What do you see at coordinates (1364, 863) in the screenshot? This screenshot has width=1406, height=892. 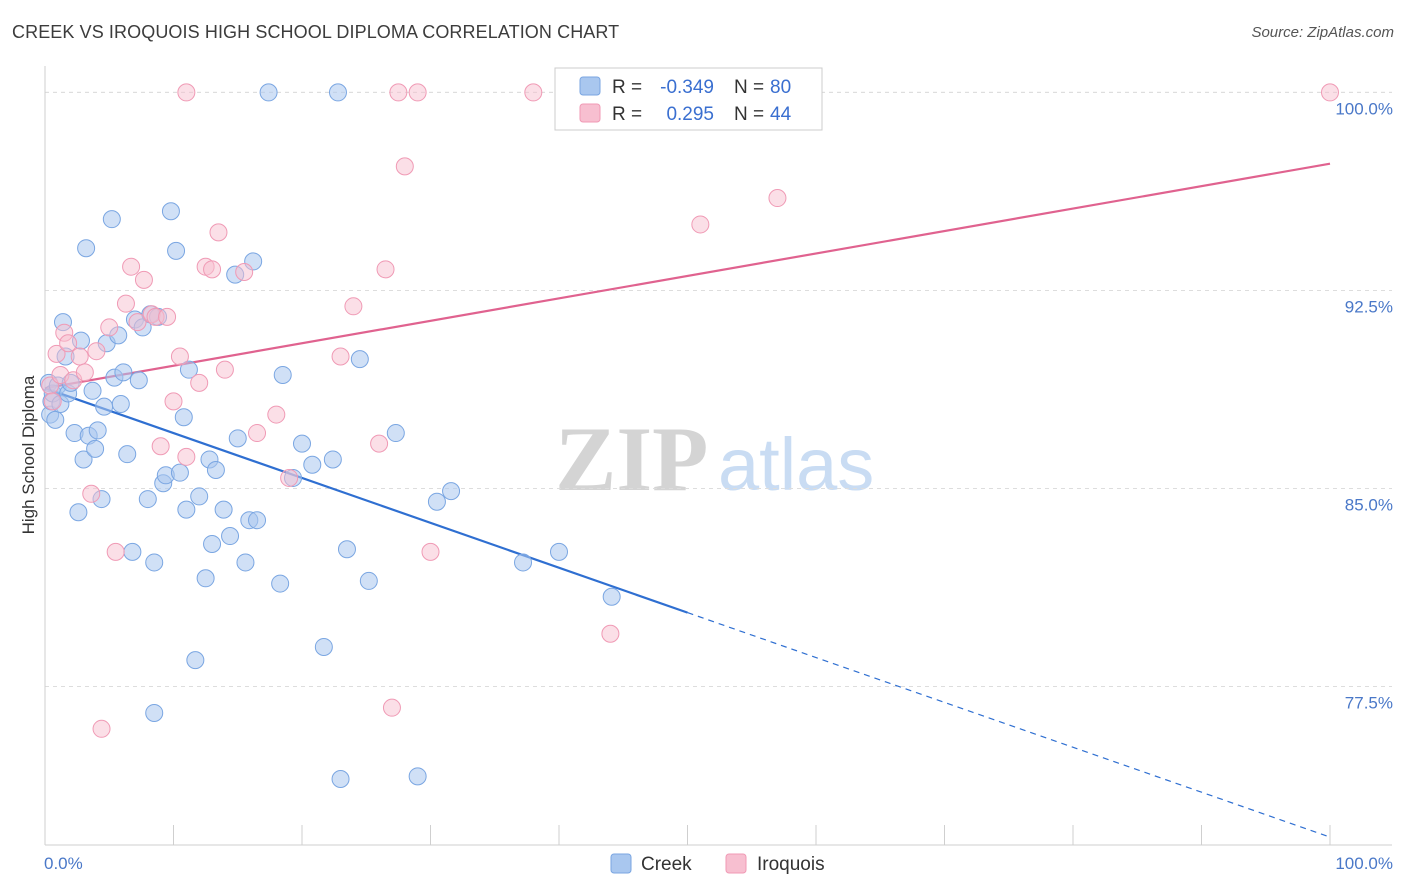 I see `x-tick-label: 100.0%` at bounding box center [1364, 863].